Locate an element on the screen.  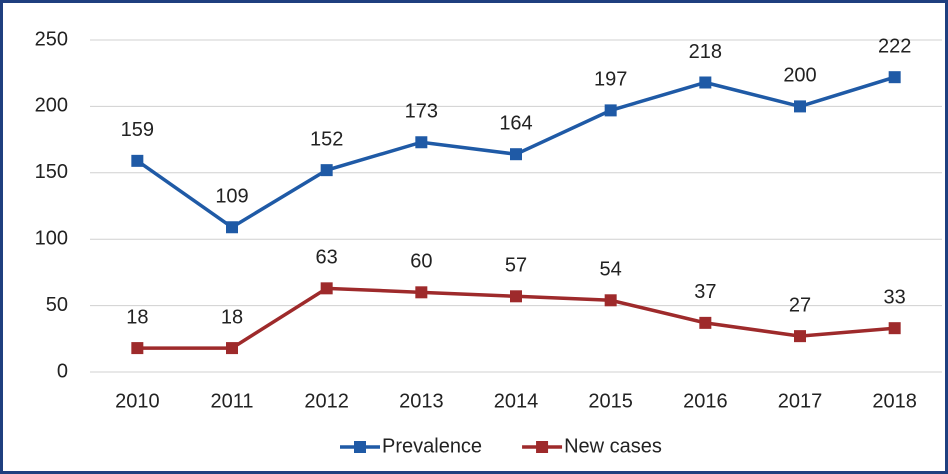
x-tick-label: 2018 is located at coordinates (894, 401).